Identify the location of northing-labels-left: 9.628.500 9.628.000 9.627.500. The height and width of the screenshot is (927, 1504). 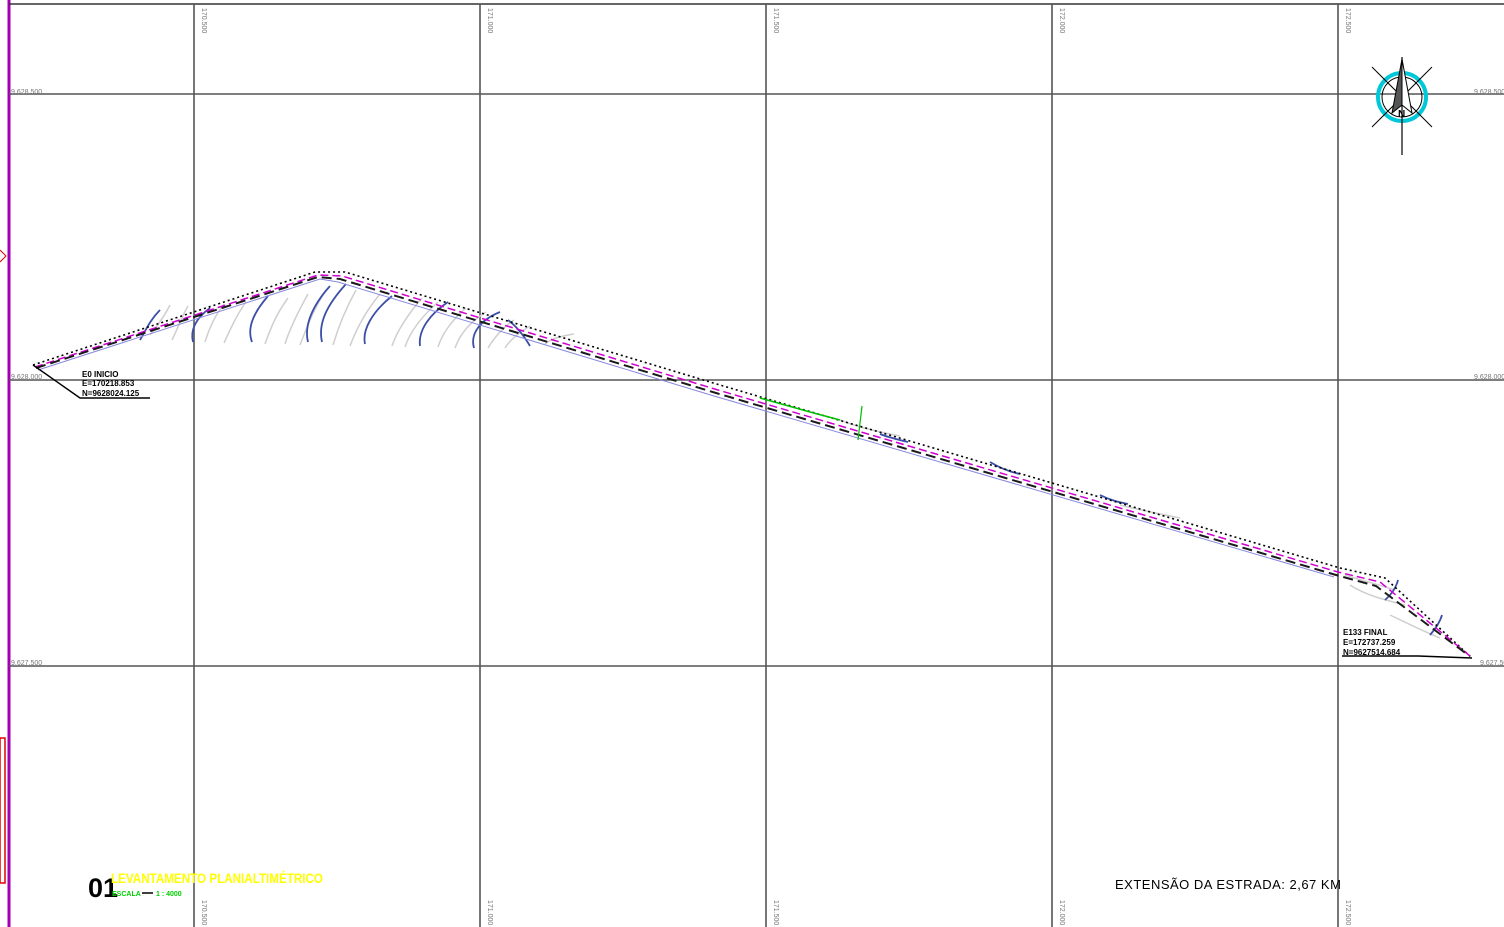
(26, 378).